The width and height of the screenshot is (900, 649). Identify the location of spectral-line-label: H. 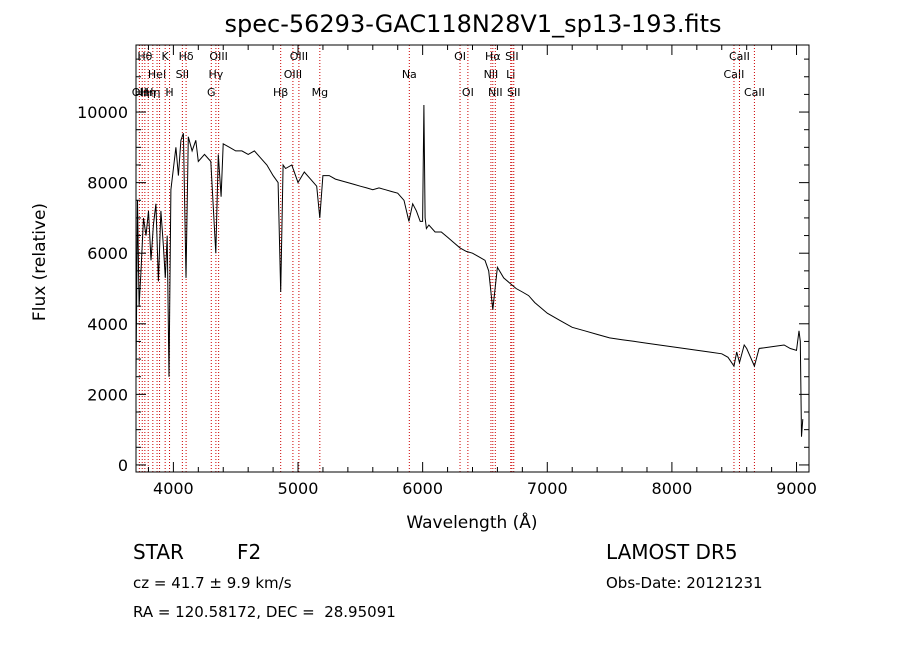
(169, 92).